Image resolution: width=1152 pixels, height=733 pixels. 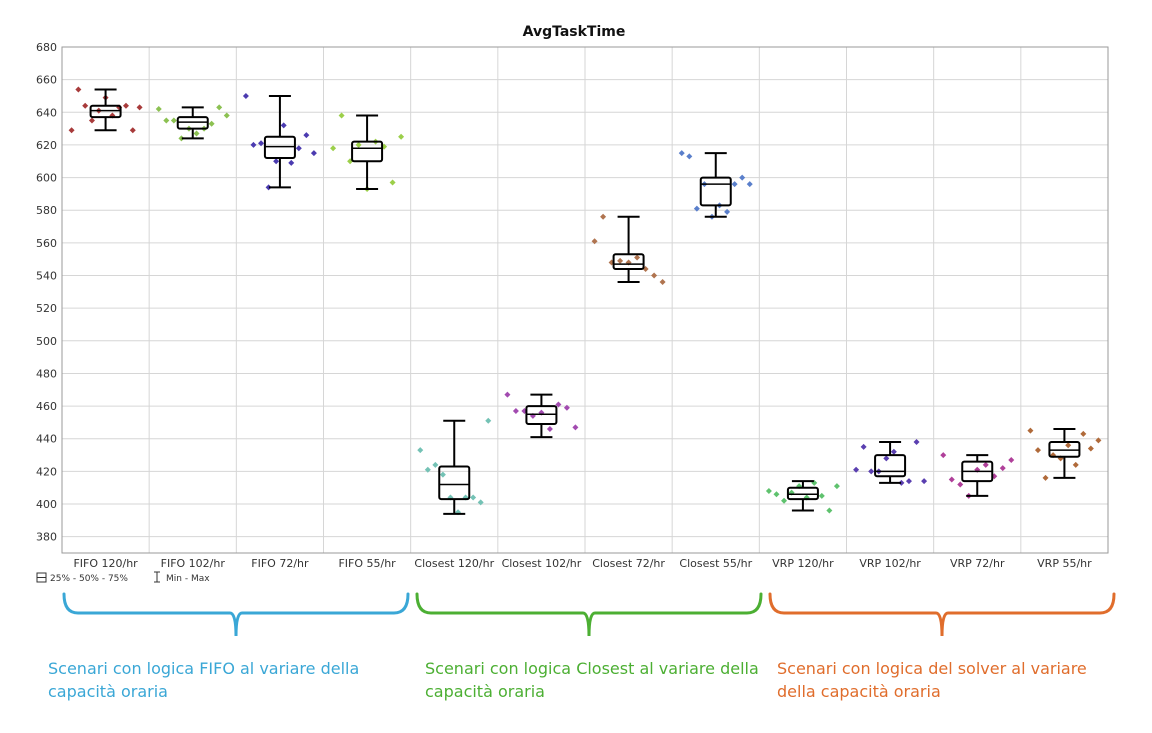 What do you see at coordinates (589, 614) in the screenshot?
I see `group-braces` at bounding box center [589, 614].